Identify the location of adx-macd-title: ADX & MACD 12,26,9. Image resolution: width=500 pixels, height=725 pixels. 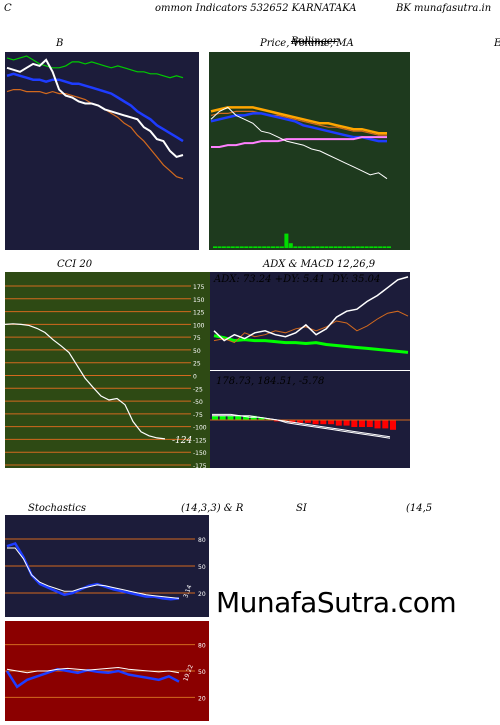
(319, 264).